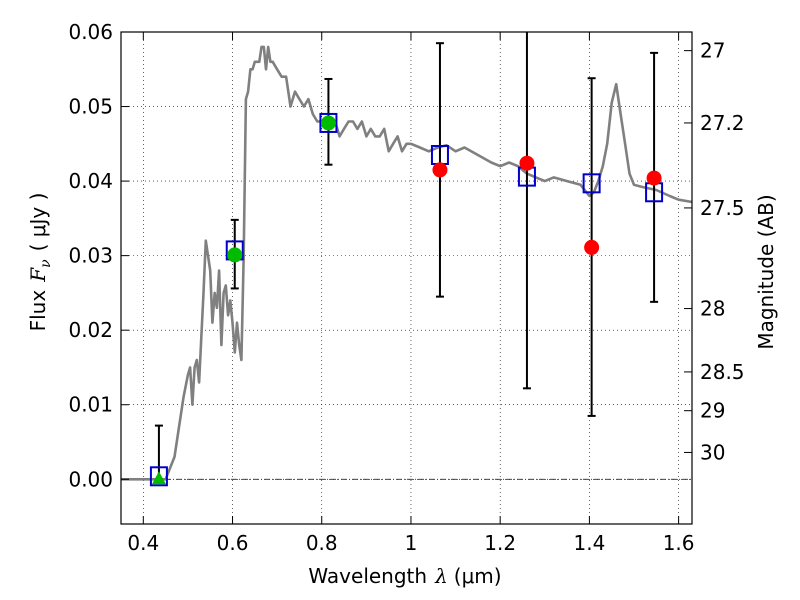 This screenshot has width=800, height=600. I want to click on x-axis-label-unit: (μm), so click(478, 576).